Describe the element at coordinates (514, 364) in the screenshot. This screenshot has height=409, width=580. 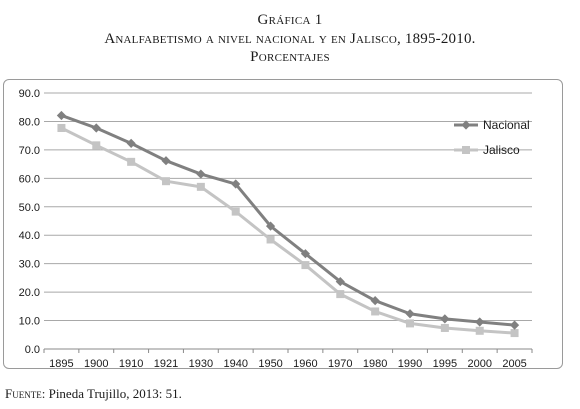
I see `x-tick-label: 2005` at that location.